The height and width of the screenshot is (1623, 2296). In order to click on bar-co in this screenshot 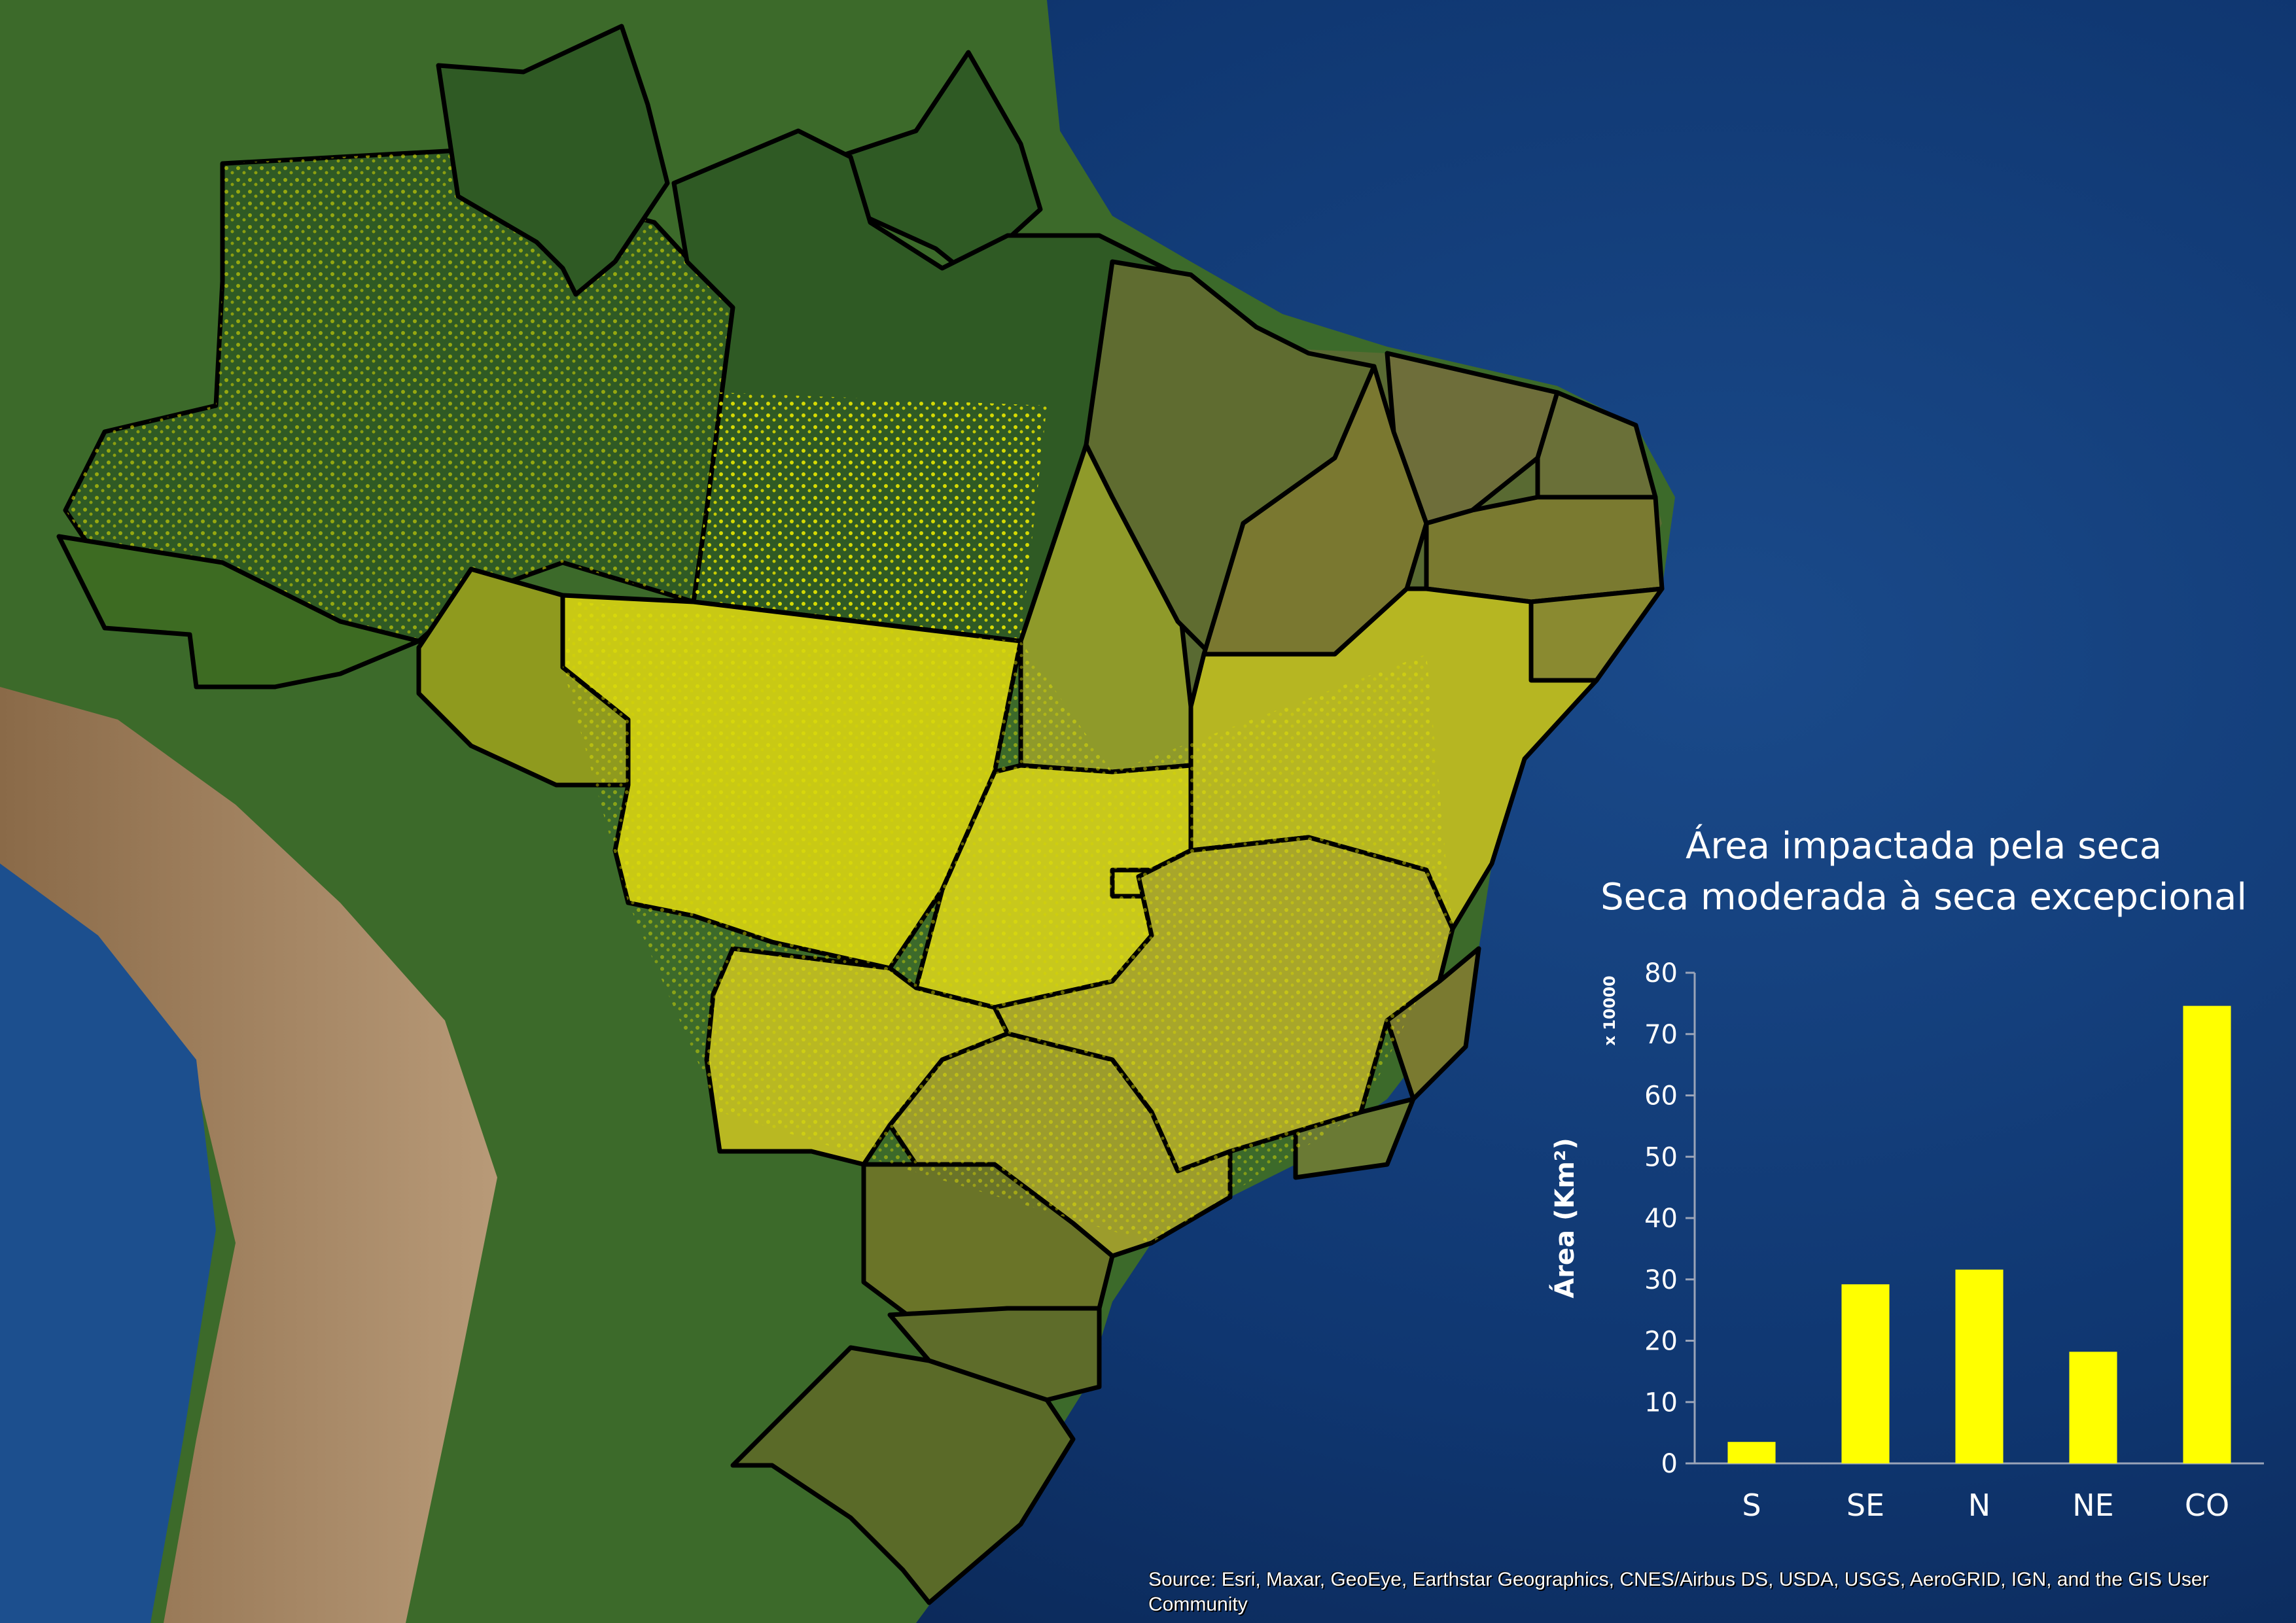, I will do `click(2207, 1234)`.